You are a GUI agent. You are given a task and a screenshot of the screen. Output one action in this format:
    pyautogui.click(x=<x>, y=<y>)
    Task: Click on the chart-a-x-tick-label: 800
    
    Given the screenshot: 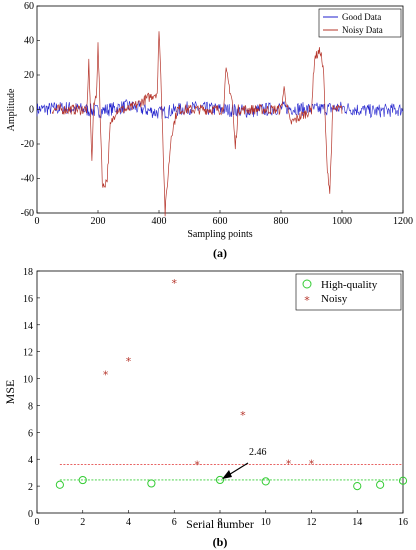 What is the action you would take?
    pyautogui.click(x=281, y=221)
    